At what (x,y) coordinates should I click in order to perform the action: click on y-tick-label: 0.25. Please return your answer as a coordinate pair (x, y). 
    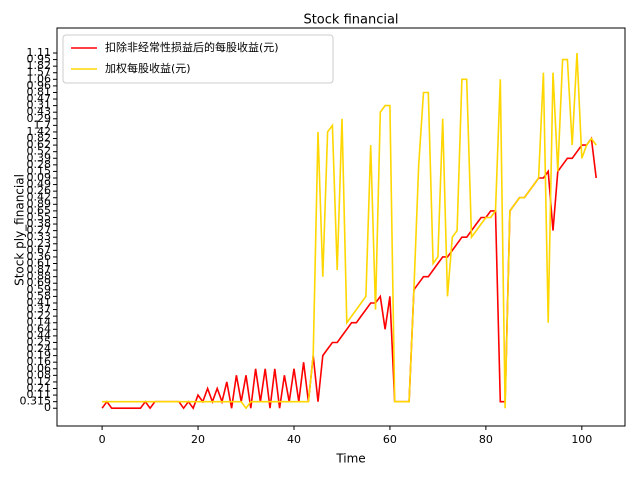
    Looking at the image, I should click on (39, 341).